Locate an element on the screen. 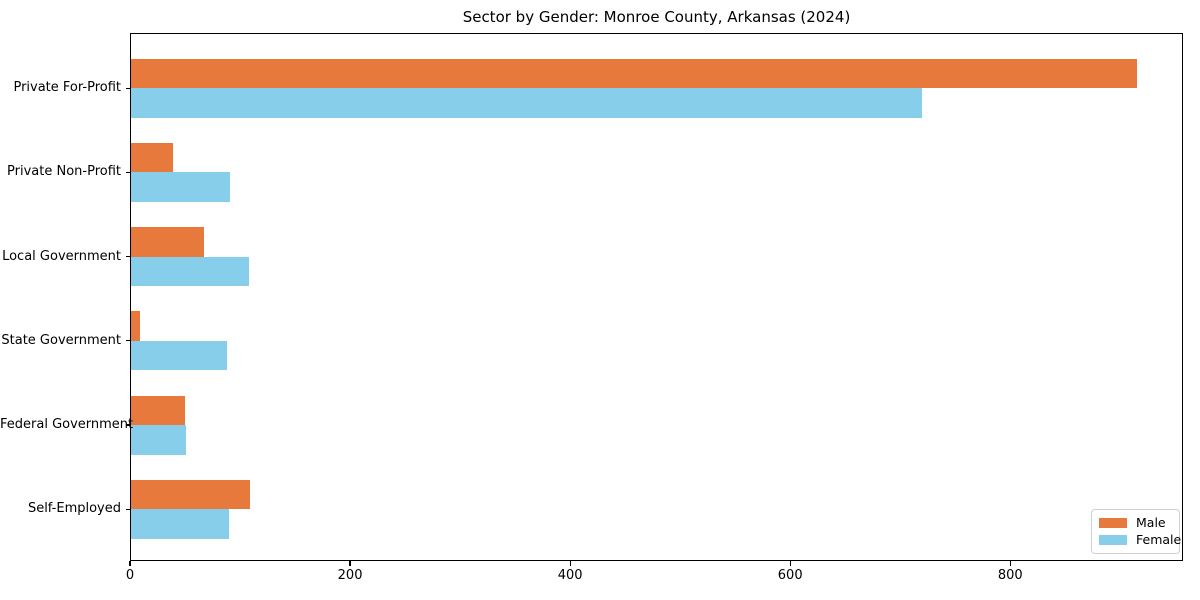  ytick-label-state-government: State Government is located at coordinates (61, 340).